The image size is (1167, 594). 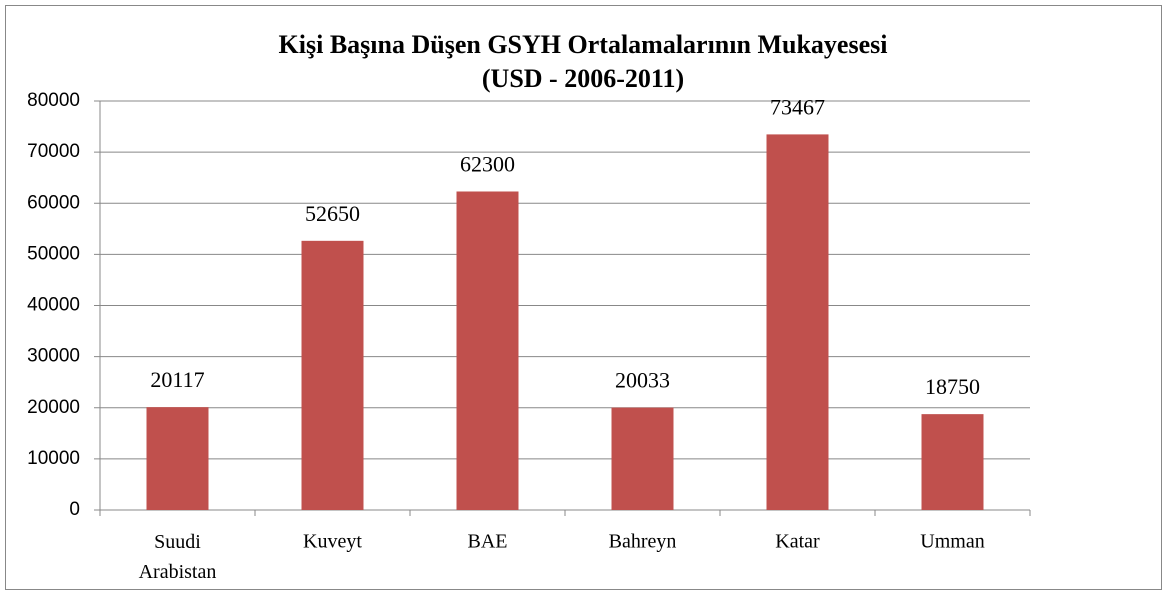 I want to click on data-label: 20033, so click(x=642, y=380).